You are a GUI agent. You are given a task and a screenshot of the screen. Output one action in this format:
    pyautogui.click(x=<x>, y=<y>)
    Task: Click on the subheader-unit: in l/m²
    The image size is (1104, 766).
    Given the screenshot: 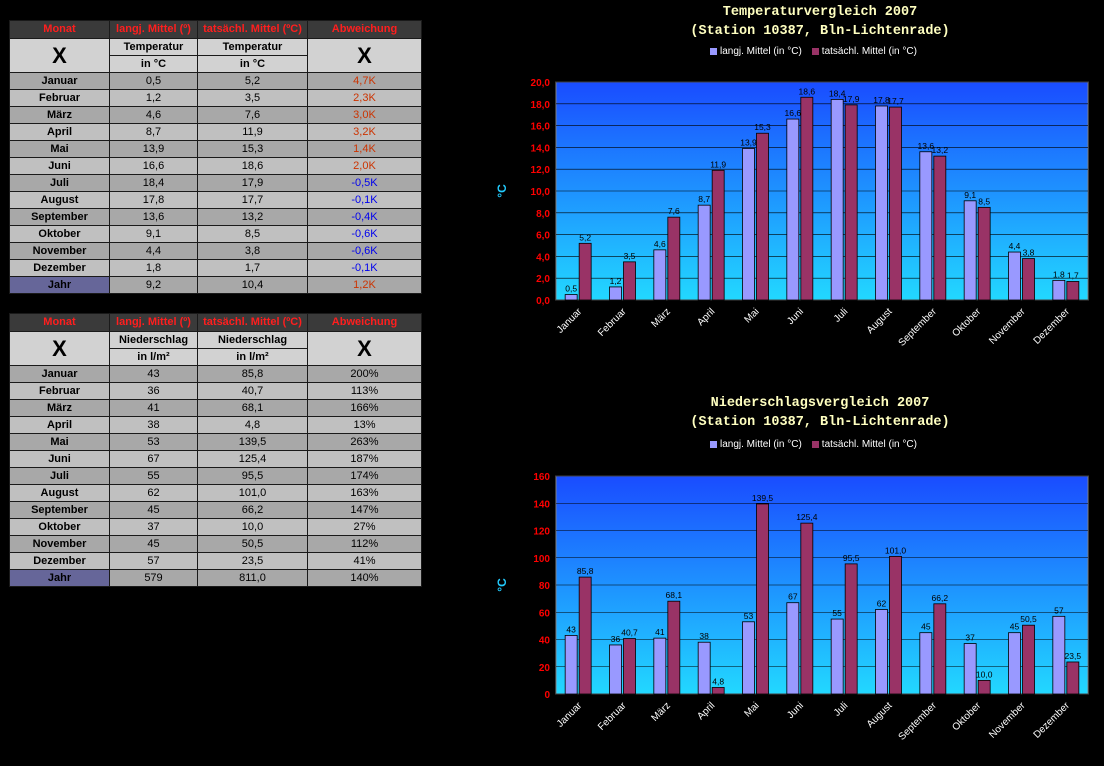 What is the action you would take?
    pyautogui.click(x=153, y=357)
    